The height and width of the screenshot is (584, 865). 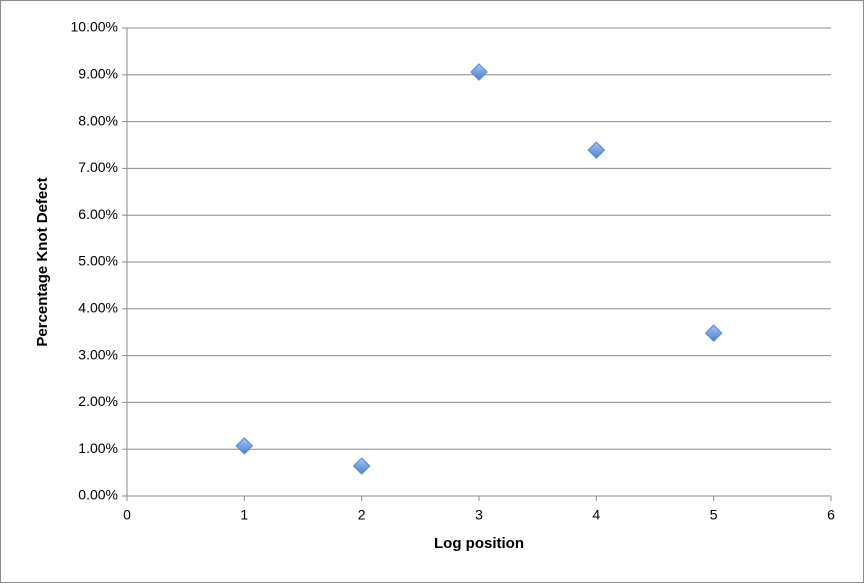 What do you see at coordinates (831, 515) in the screenshot?
I see `x-tick-label: 6` at bounding box center [831, 515].